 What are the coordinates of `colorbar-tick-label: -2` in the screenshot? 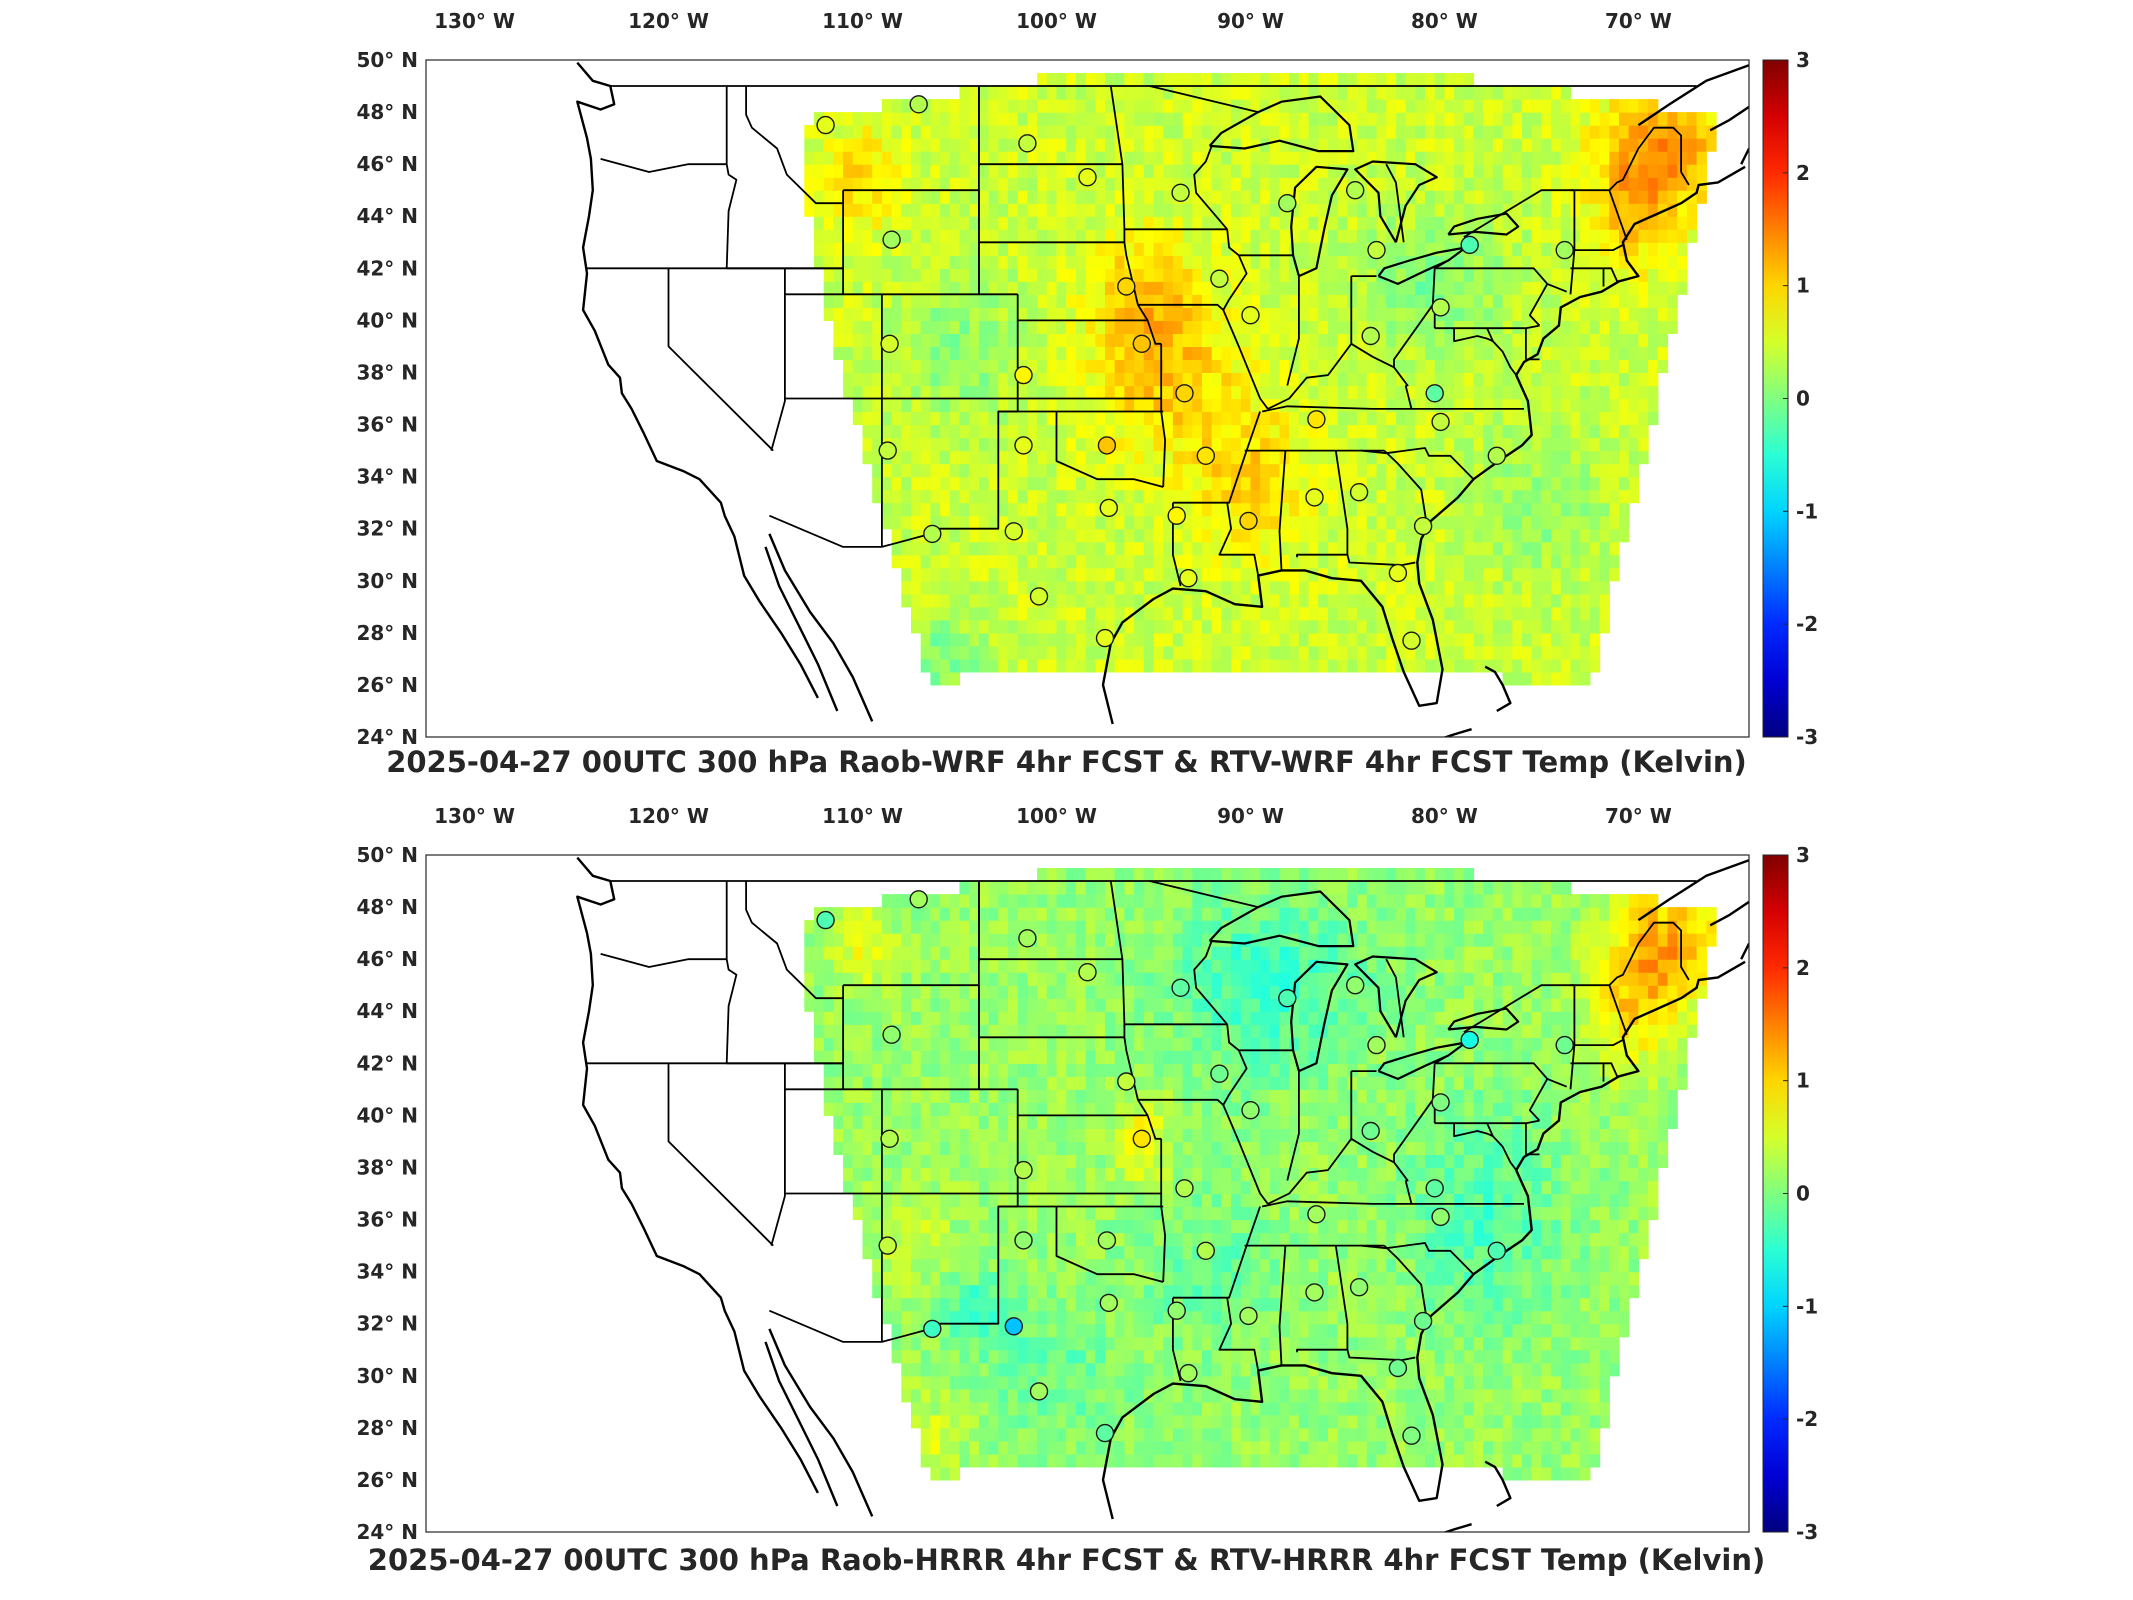 It's located at (1807, 624).